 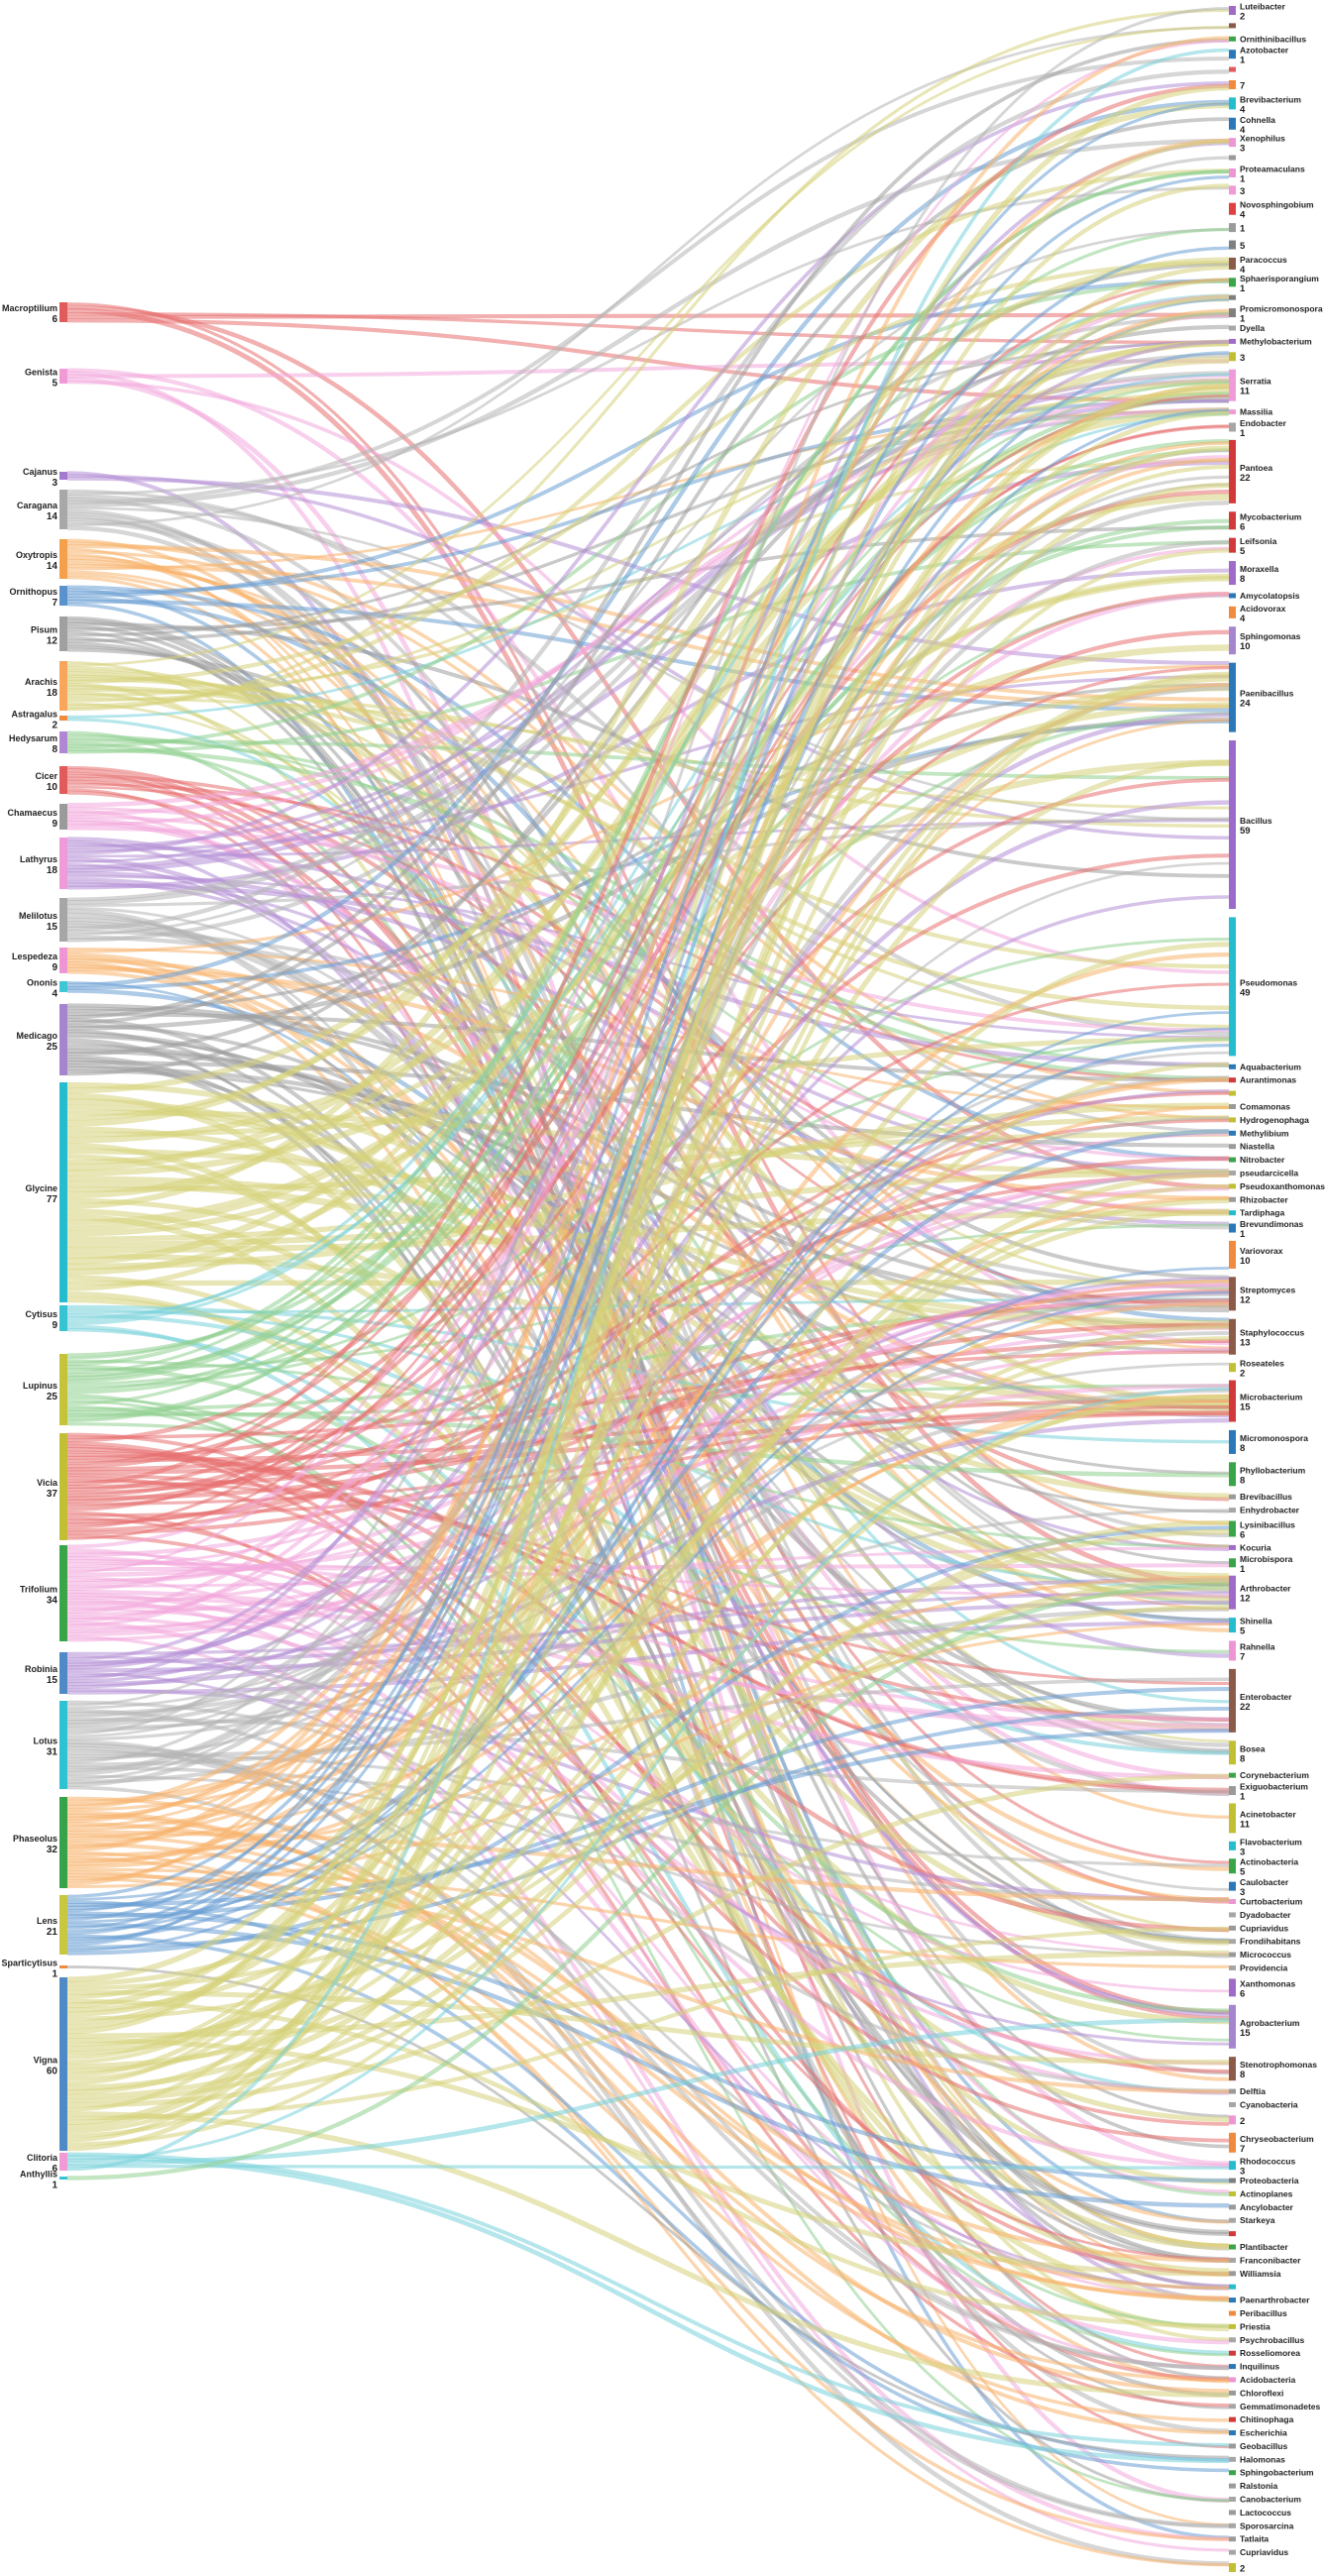 What do you see at coordinates (1257, 2459) in the screenshot?
I see `right-node: Halomonas` at bounding box center [1257, 2459].